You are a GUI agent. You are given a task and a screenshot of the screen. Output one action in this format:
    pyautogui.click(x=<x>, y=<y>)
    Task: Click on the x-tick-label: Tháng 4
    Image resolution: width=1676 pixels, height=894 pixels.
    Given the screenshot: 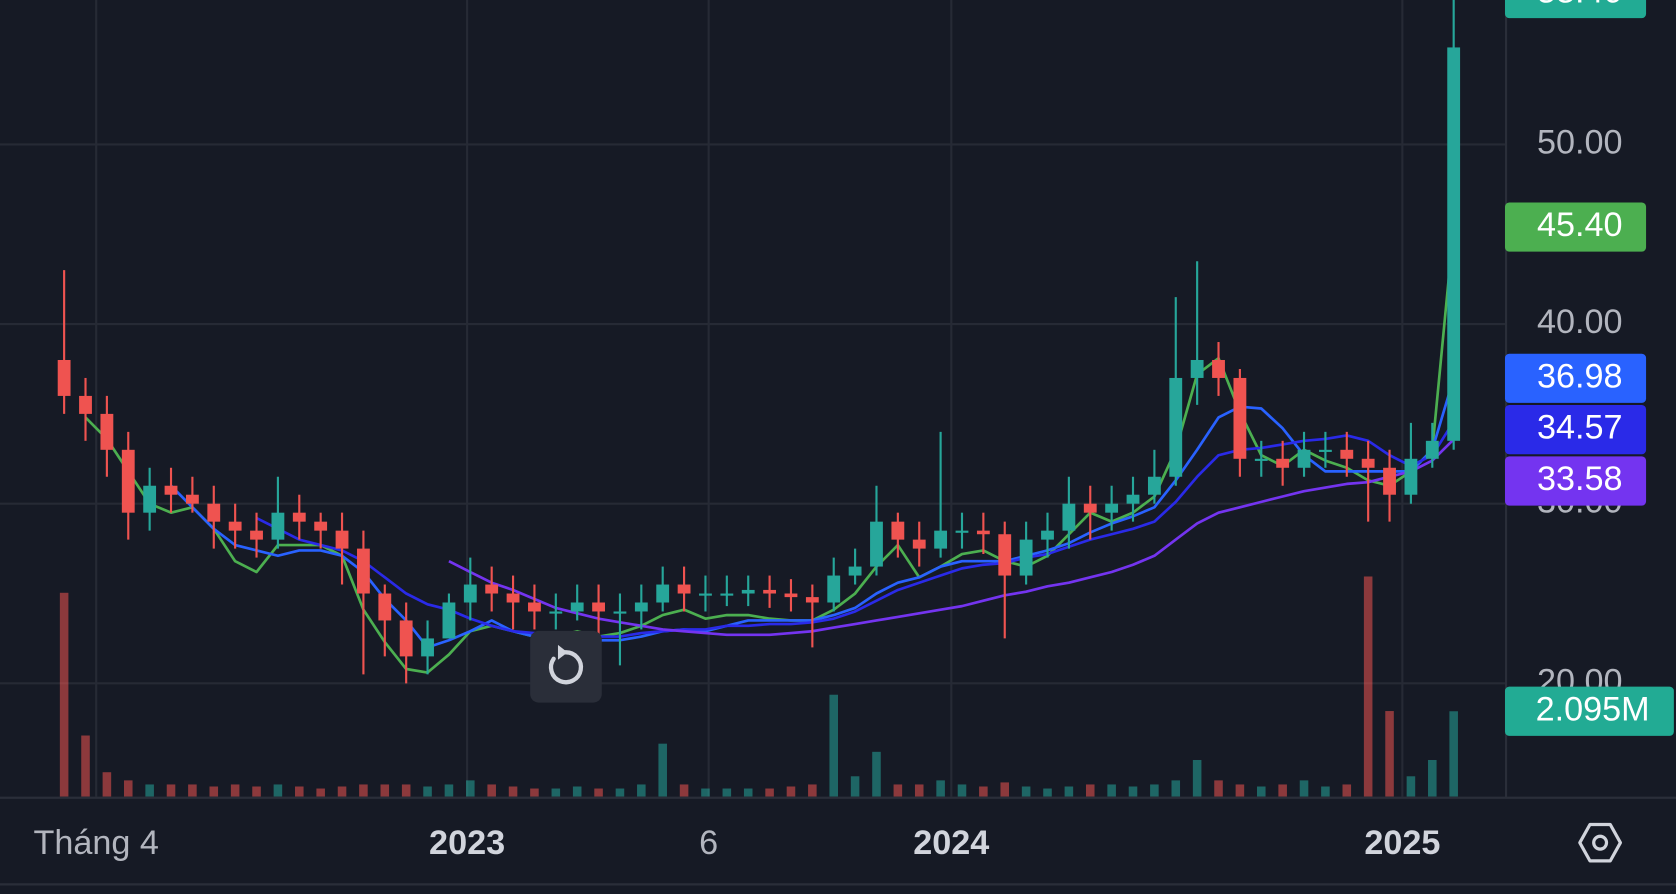 What is the action you would take?
    pyautogui.click(x=95, y=843)
    